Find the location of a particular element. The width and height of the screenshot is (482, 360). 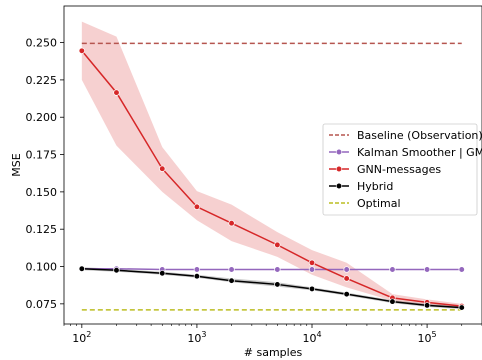

series-line is located at coordinates (271, 269).